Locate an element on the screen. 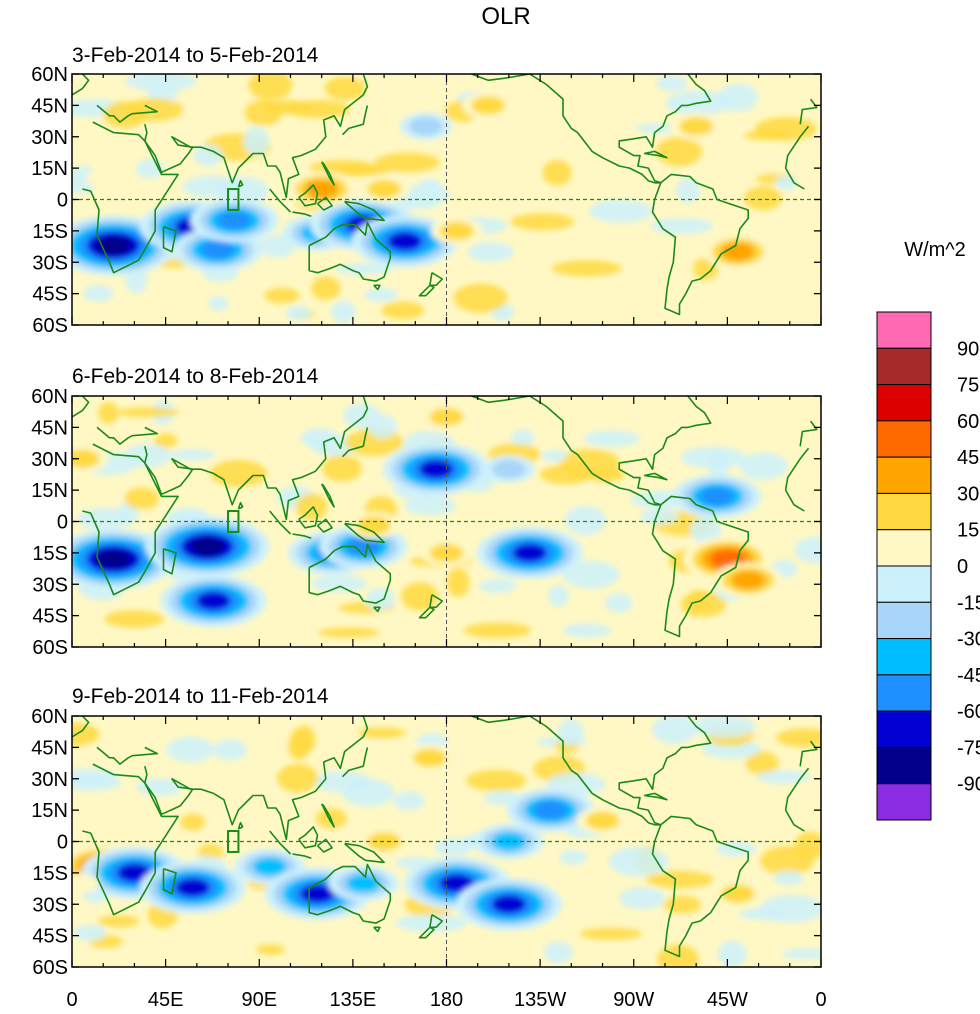  panel-2-label: 6-Feb-2014 to 8-Feb-2014 is located at coordinates (195, 376).